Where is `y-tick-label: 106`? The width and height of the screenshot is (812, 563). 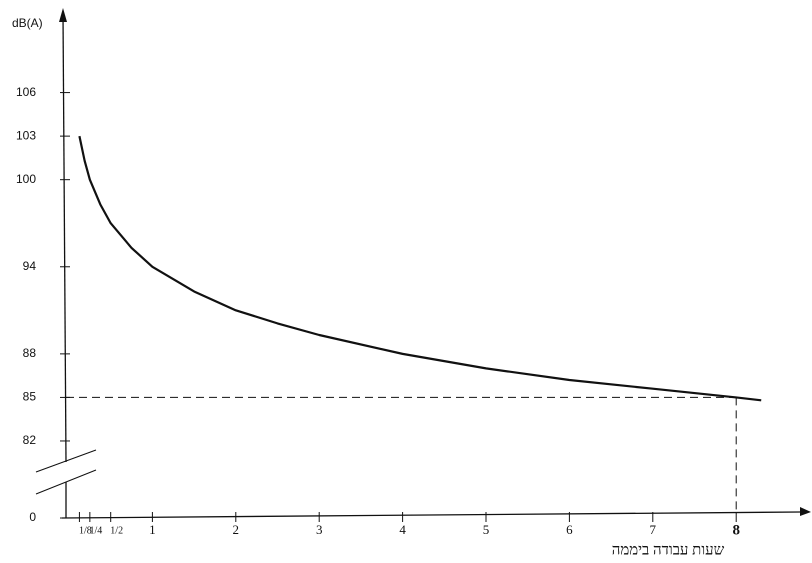
y-tick-label: 106 is located at coordinates (26, 92).